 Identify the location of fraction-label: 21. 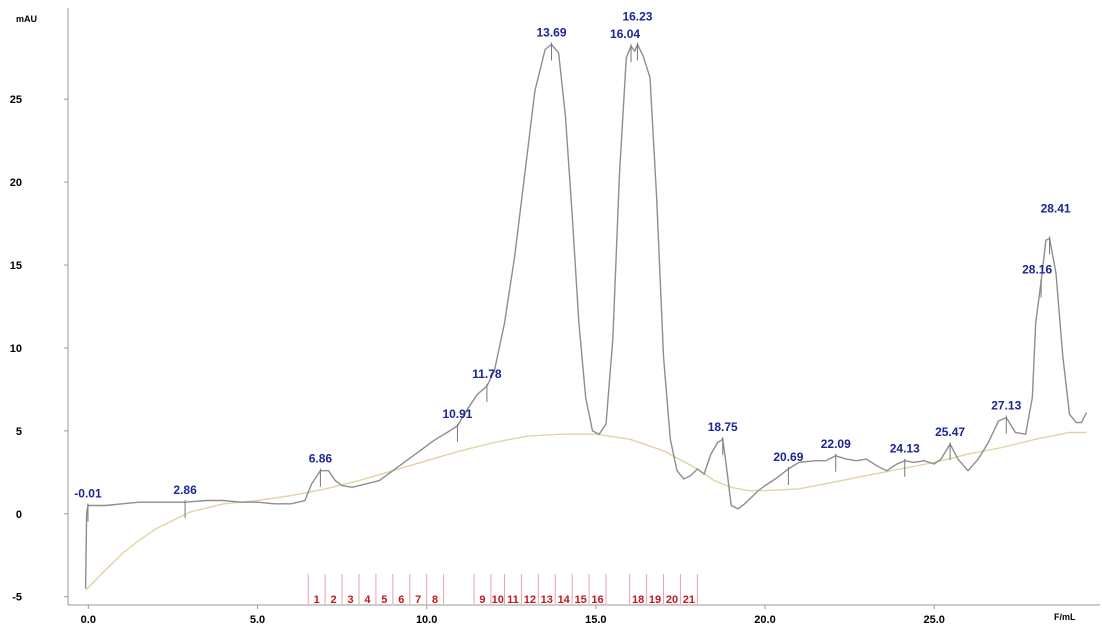
(689, 600).